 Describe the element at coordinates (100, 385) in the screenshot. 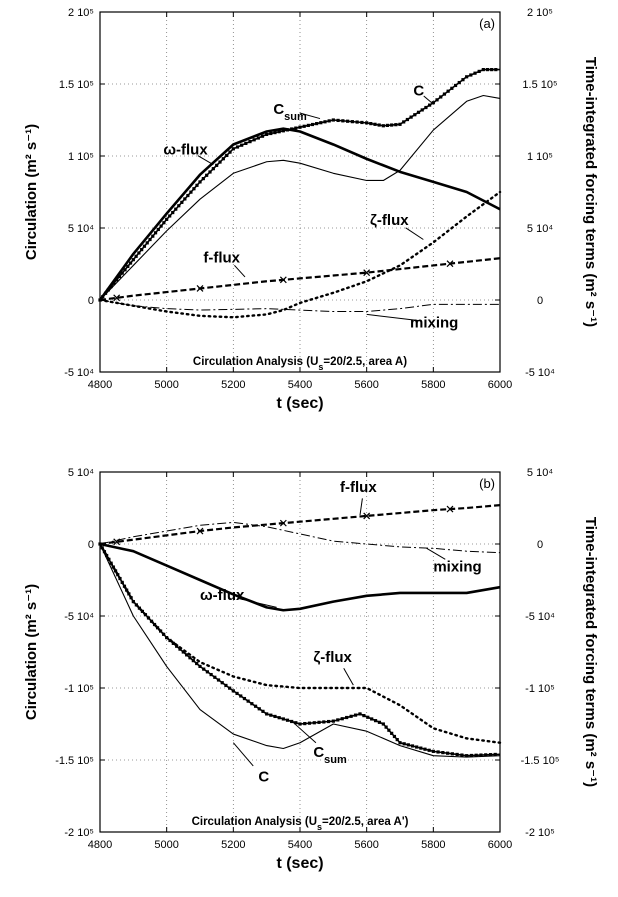

I see `x-tick-label: 4800` at that location.